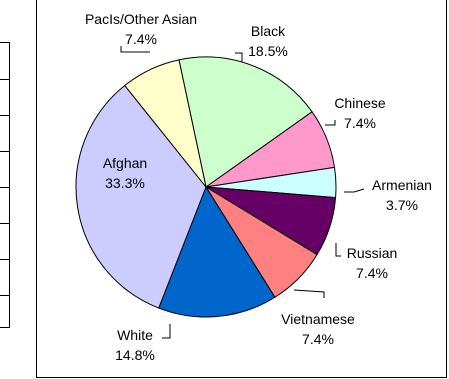  What do you see at coordinates (5, 185) in the screenshot?
I see `table-fragment` at bounding box center [5, 185].